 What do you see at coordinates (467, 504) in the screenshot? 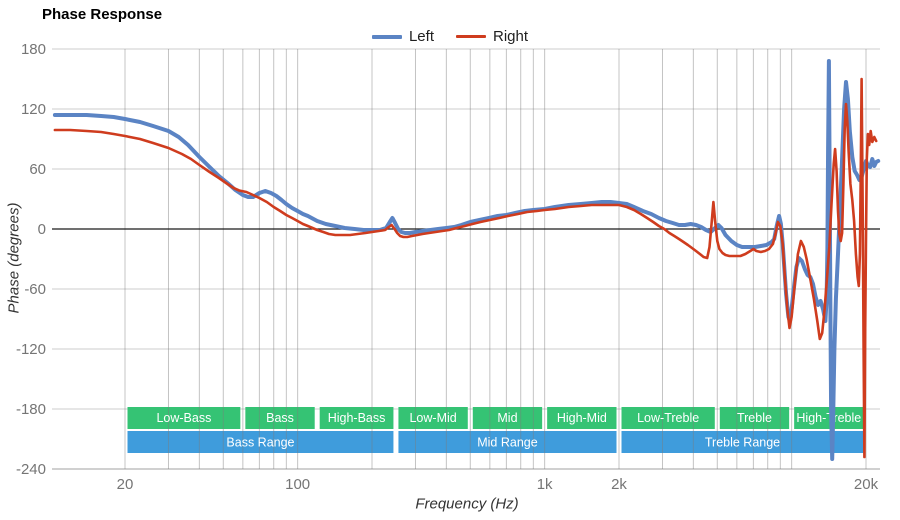
I see `x-axis-title: Frequency (Hz)` at bounding box center [467, 504].